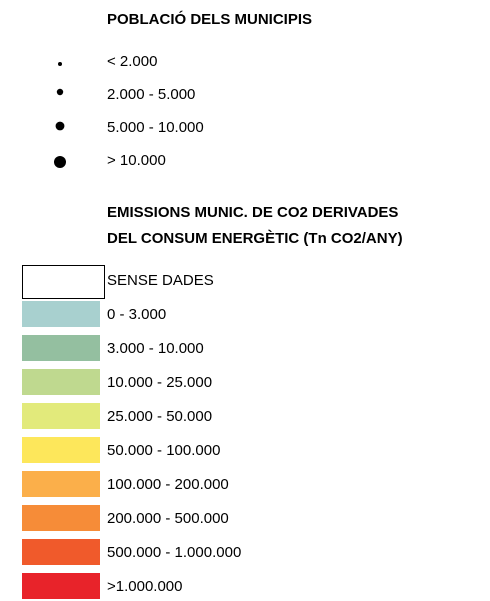 Image resolution: width=490 pixels, height=601 pixels. I want to click on emissions-title: DEL CONSUM ENERGÈTIC (Tn CO2/ANY), so click(255, 238).